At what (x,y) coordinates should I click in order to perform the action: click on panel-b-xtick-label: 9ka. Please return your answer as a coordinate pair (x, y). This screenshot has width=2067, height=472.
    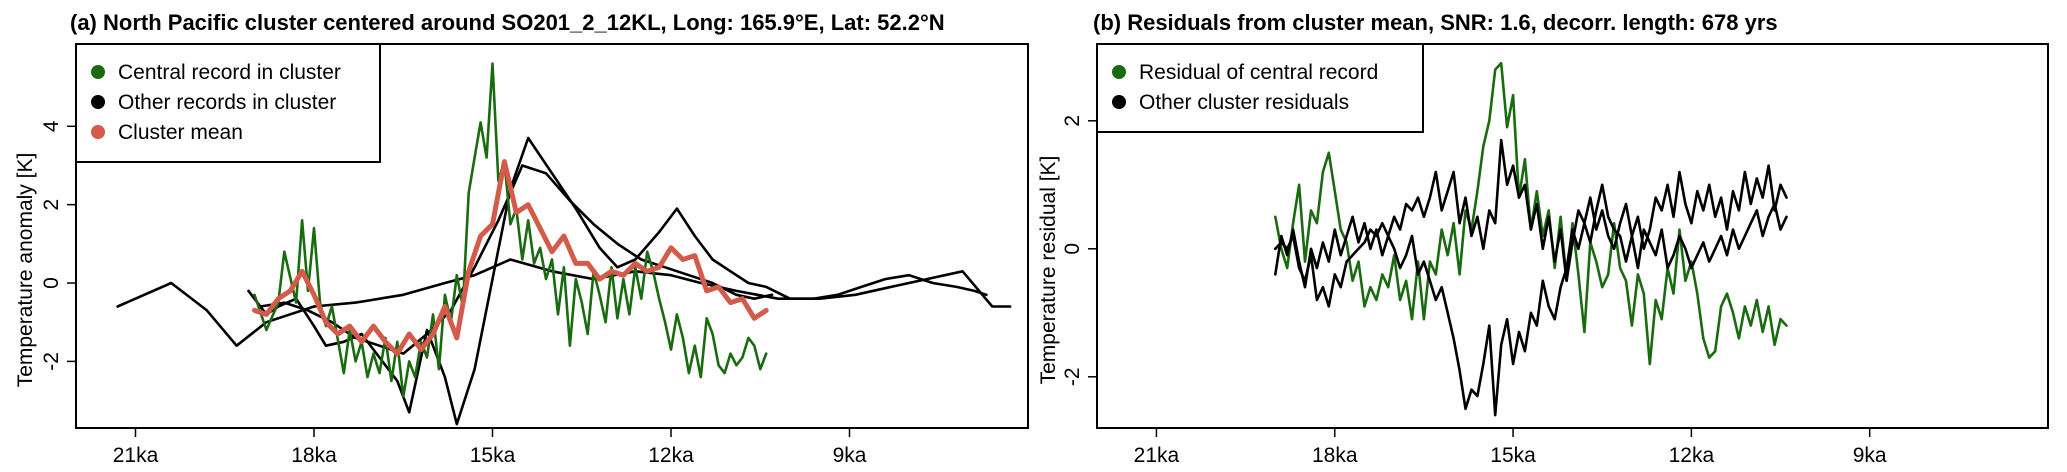
    Looking at the image, I should click on (1870, 455).